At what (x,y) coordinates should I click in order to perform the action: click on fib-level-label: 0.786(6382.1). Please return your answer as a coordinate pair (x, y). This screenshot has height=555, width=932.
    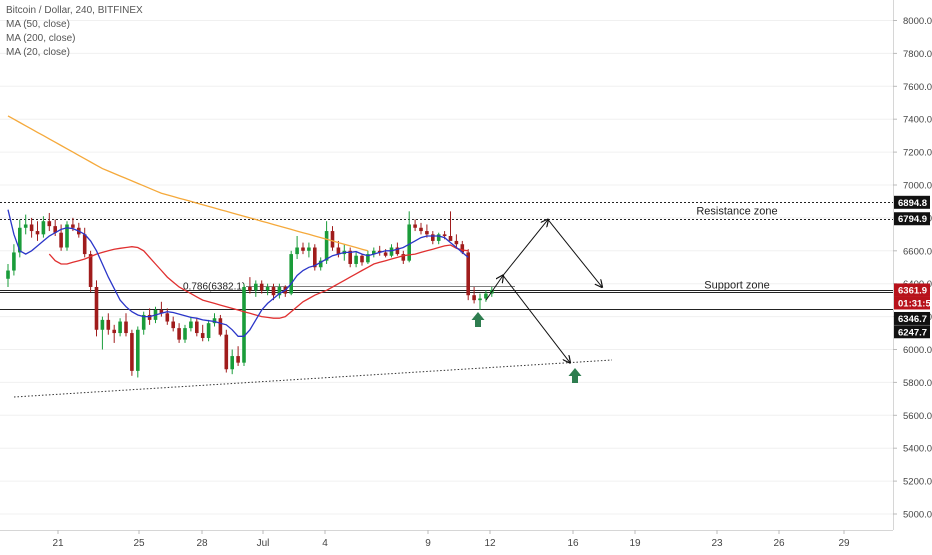
    Looking at the image, I should click on (214, 287).